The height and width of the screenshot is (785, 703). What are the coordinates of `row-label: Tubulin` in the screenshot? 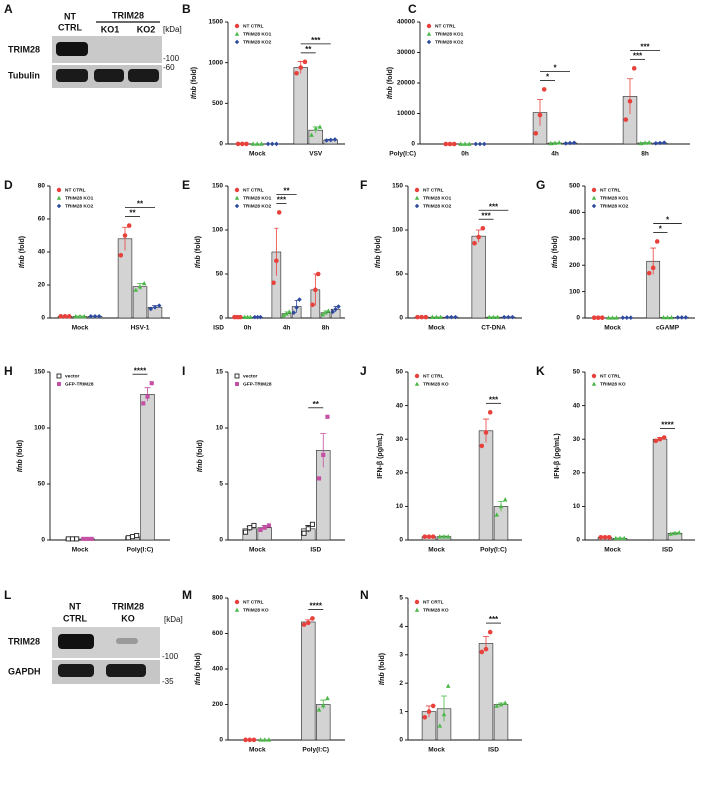 It's located at (24, 75).